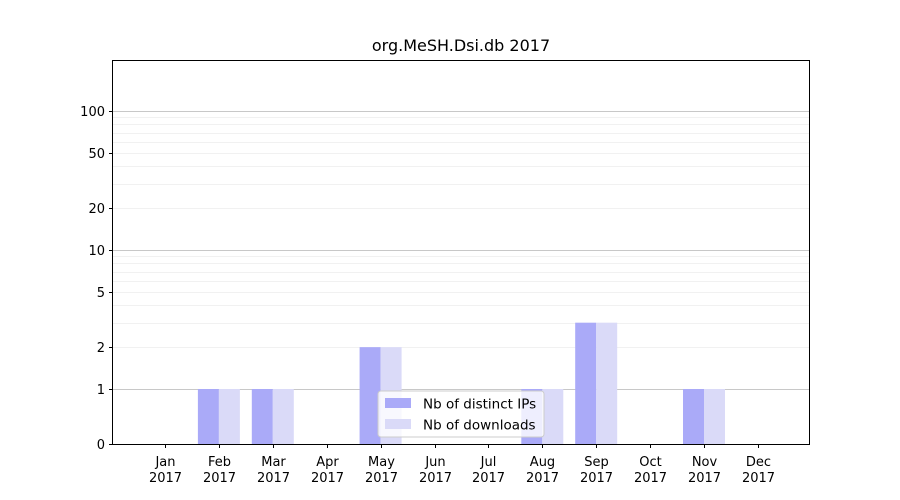 The width and height of the screenshot is (900, 500). I want to click on legend: Nb of distinct IPs Nb of downloads, so click(461, 414).